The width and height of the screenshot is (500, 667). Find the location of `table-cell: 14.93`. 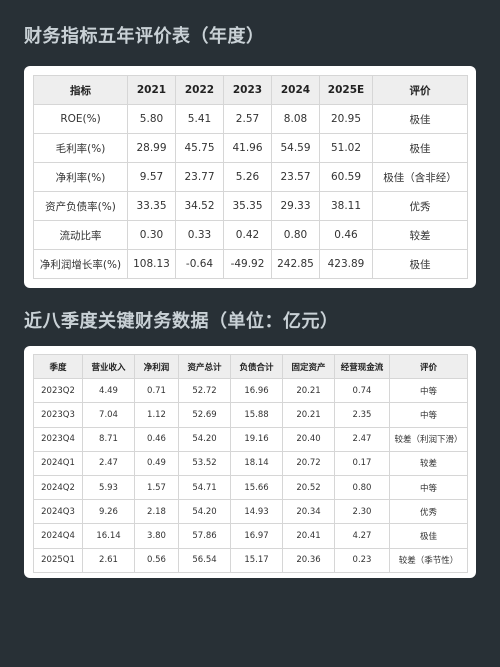

table-cell: 14.93 is located at coordinates (256, 512).